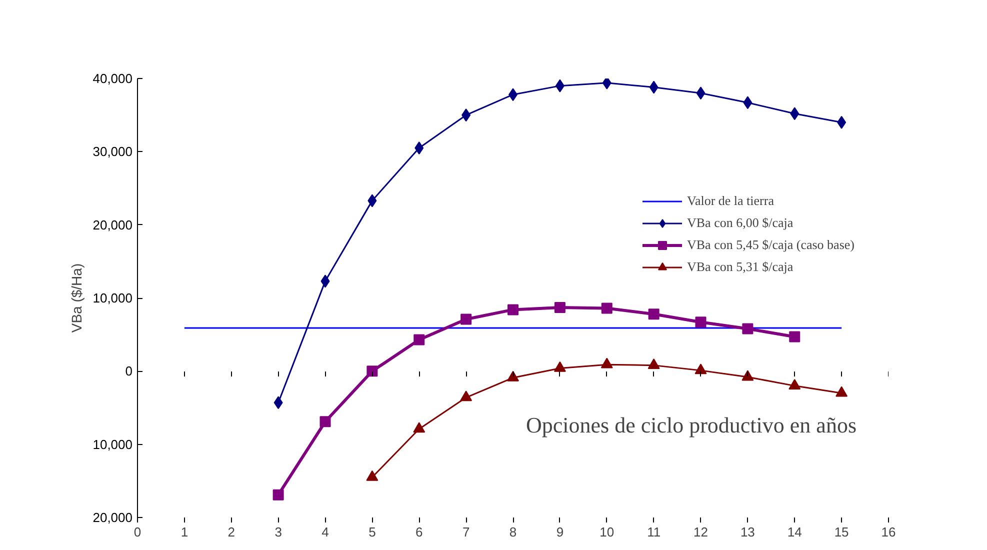 The height and width of the screenshot is (550, 987). I want to click on x-tick-label: 11, so click(654, 532).